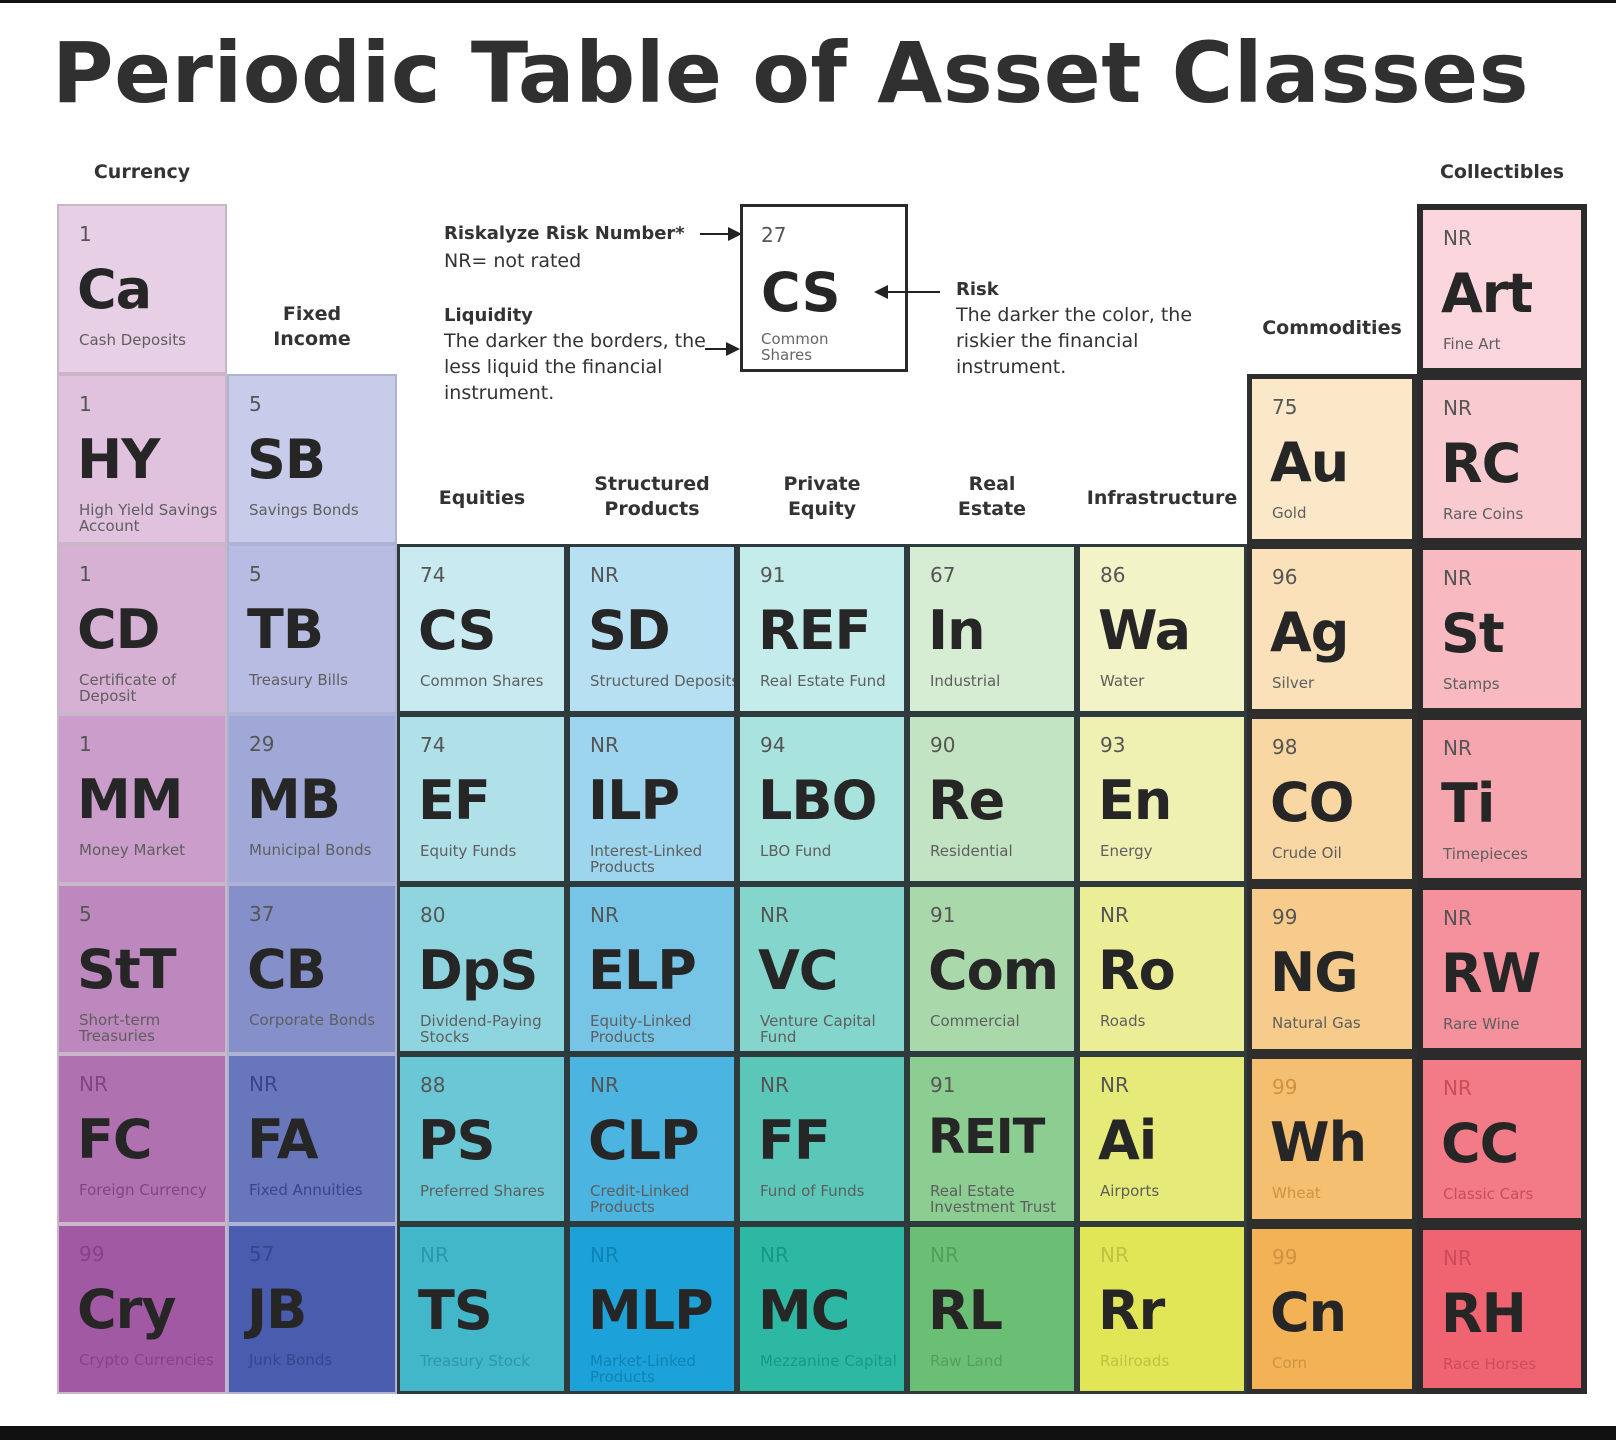 The height and width of the screenshot is (1440, 1616). Describe the element at coordinates (993, 970) in the screenshot. I see `cell-symbol: Com` at that location.